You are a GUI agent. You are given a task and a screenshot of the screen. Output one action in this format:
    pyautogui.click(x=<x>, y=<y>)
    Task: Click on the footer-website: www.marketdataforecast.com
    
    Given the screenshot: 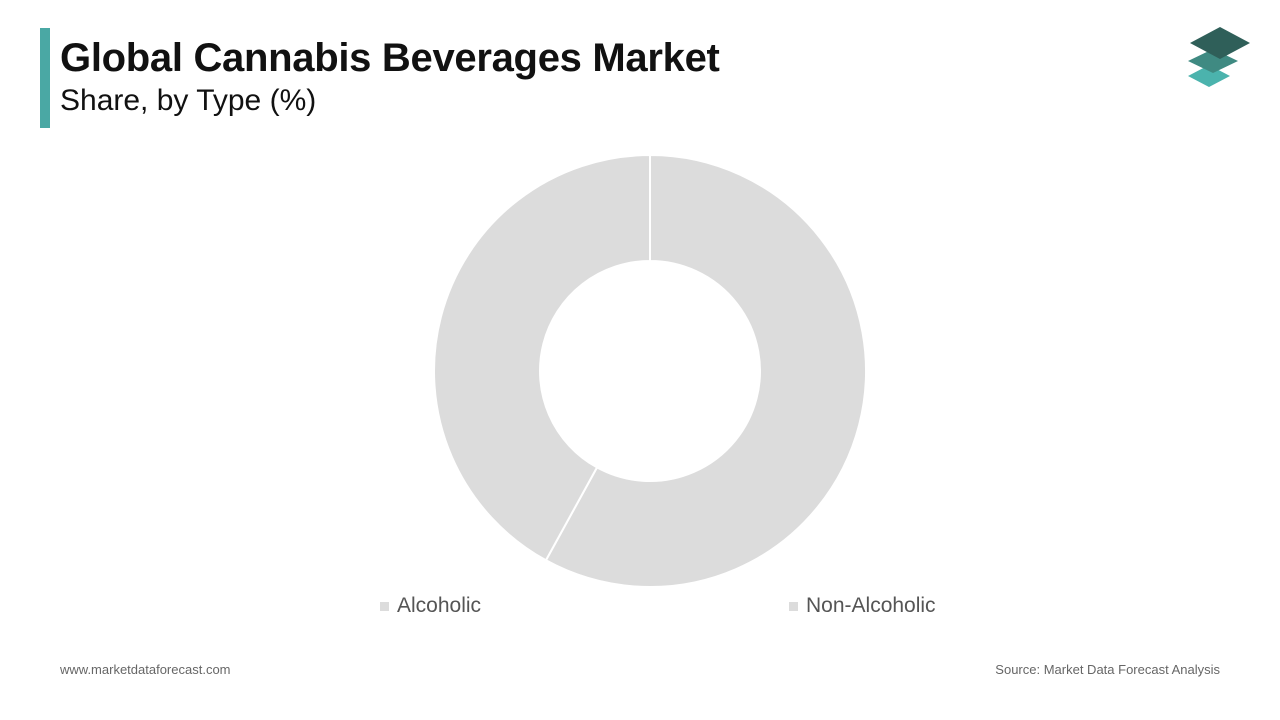 What is the action you would take?
    pyautogui.click(x=145, y=669)
    